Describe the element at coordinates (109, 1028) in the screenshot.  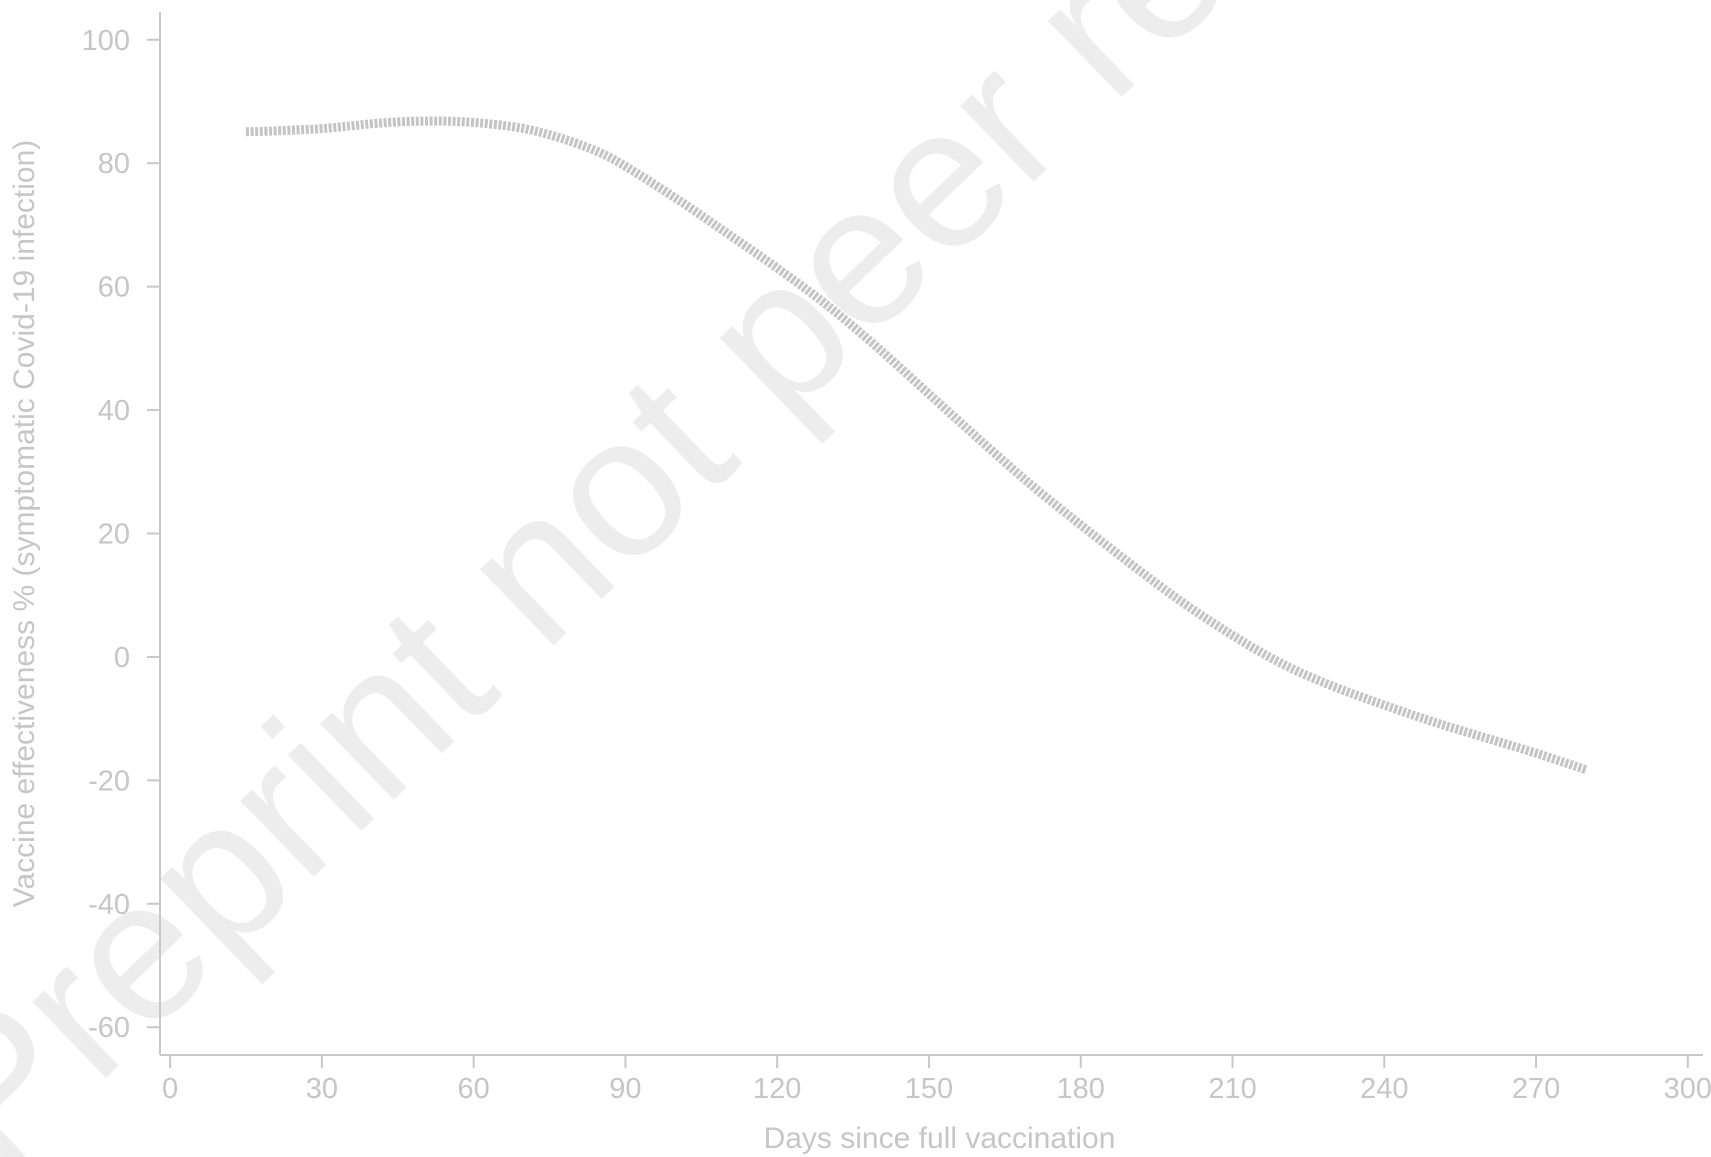
I see `y-tick-label: -60` at that location.